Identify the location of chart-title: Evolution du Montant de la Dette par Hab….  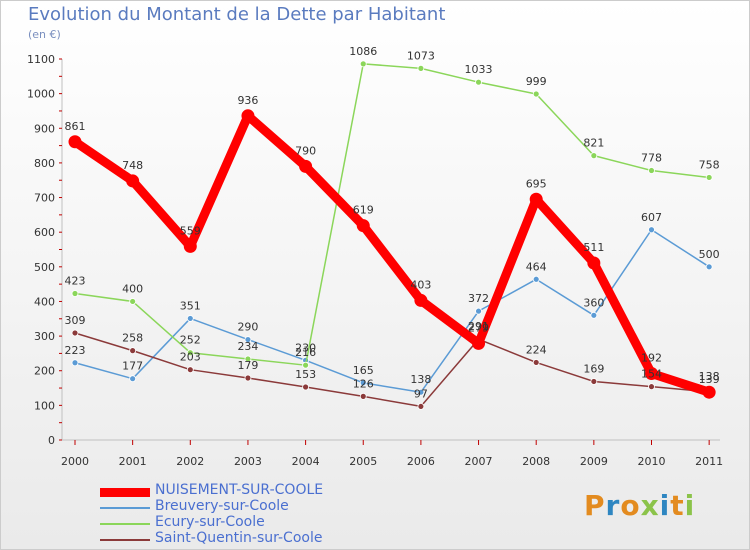
(237, 14).